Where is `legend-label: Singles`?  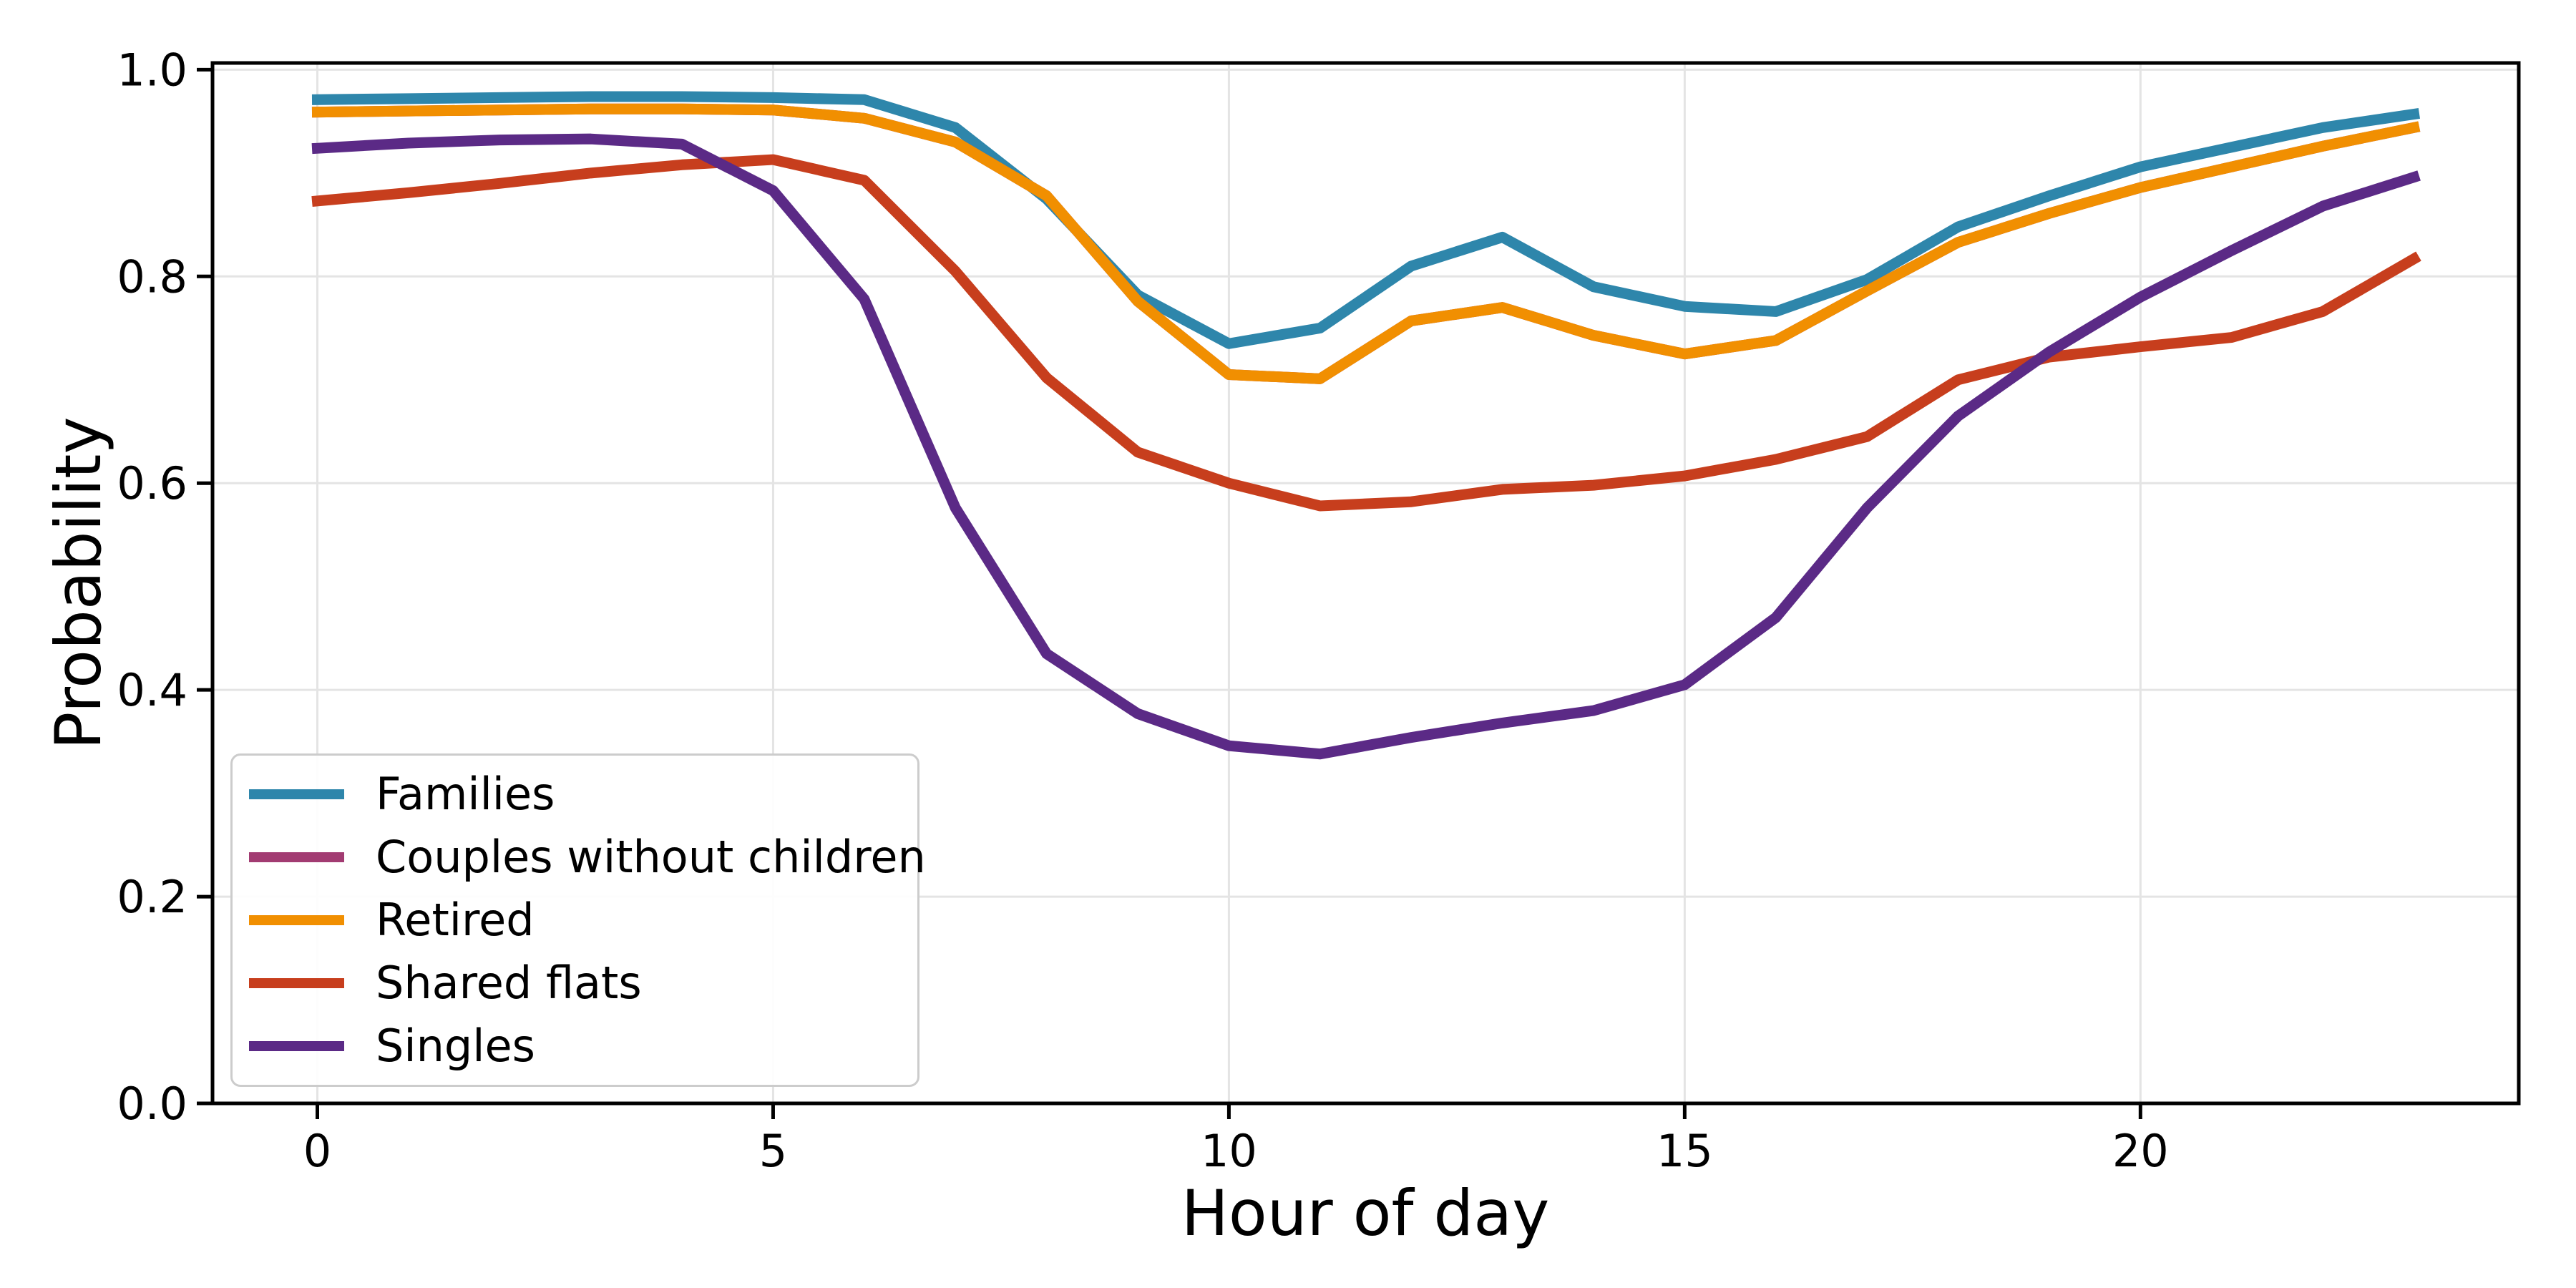
legend-label: Singles is located at coordinates (455, 1046).